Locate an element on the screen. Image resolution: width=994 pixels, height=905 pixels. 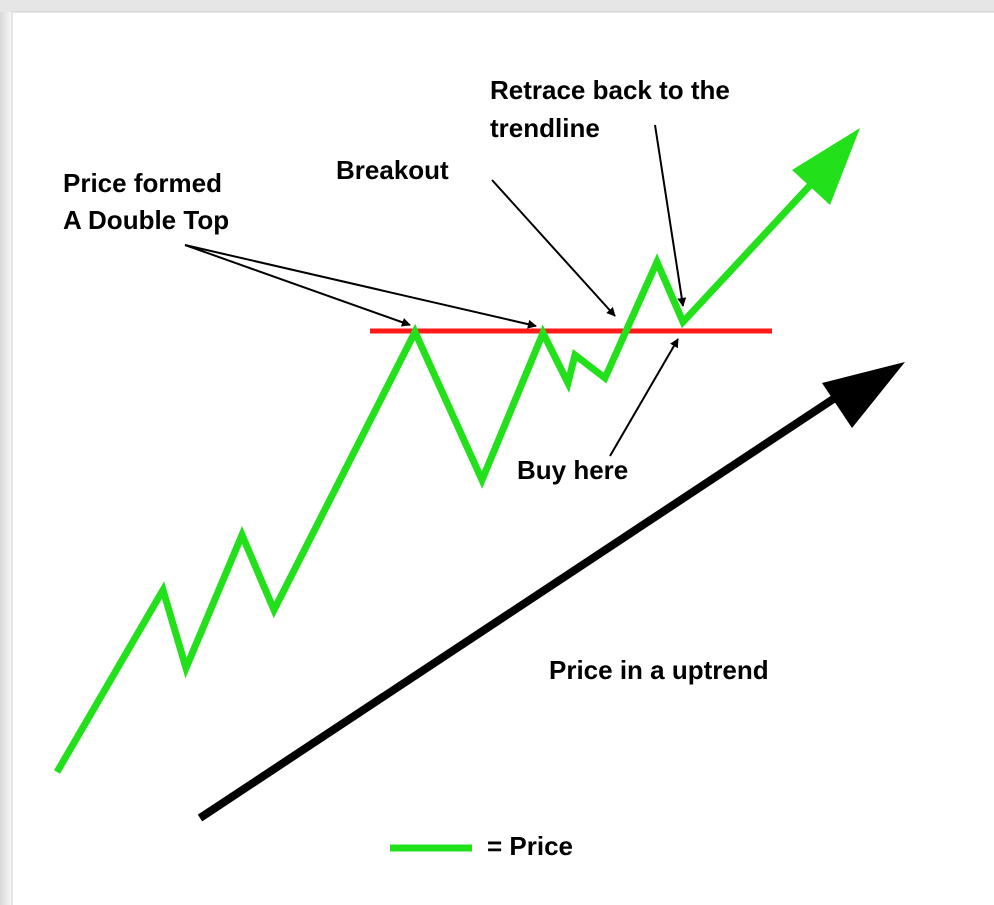
annotation: Price formed is located at coordinates (142, 183).